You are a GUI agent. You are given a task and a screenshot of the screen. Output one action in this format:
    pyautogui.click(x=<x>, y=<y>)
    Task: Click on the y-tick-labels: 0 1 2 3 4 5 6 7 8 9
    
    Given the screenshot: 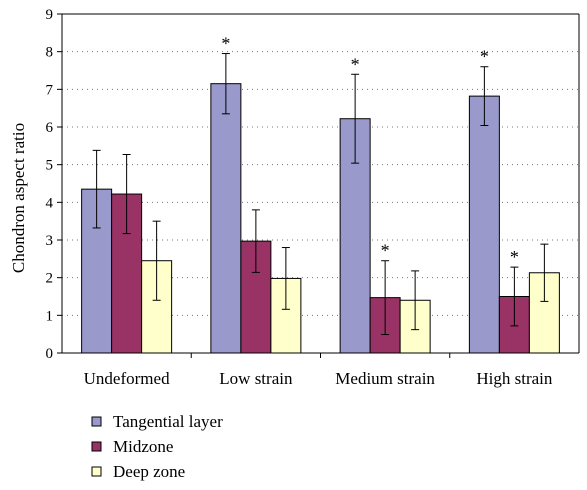 What is the action you would take?
    pyautogui.click(x=50, y=184)
    